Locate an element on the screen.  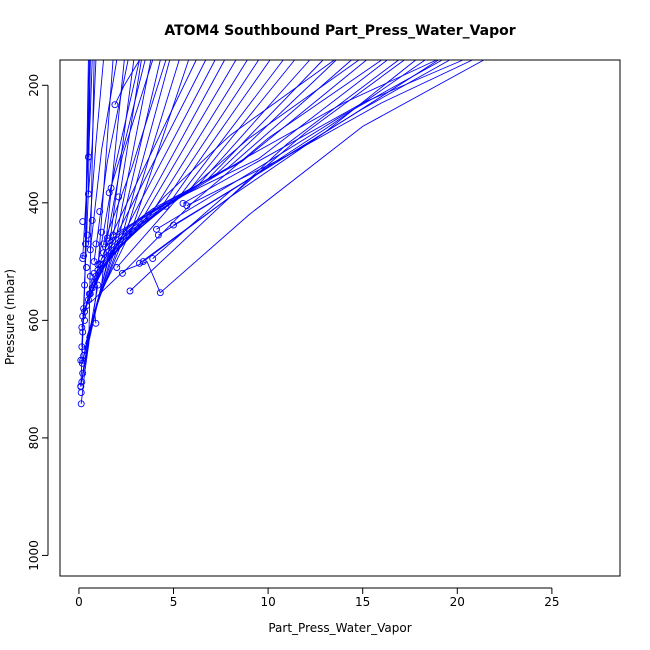
x-tick-label-5: 5 is located at coordinates (174, 602).